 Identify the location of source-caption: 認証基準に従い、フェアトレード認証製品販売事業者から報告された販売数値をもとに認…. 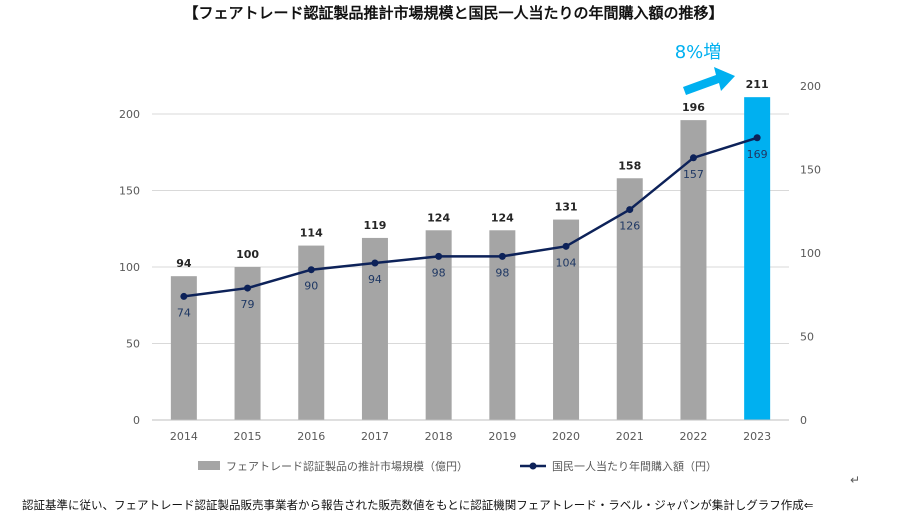
(418, 505).